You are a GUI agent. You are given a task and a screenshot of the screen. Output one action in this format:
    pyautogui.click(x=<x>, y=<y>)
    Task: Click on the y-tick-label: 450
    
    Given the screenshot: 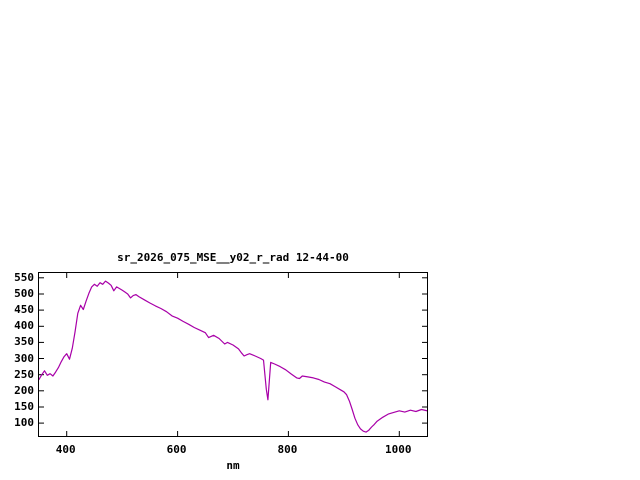 What is the action you would take?
    pyautogui.click(x=24, y=310)
    